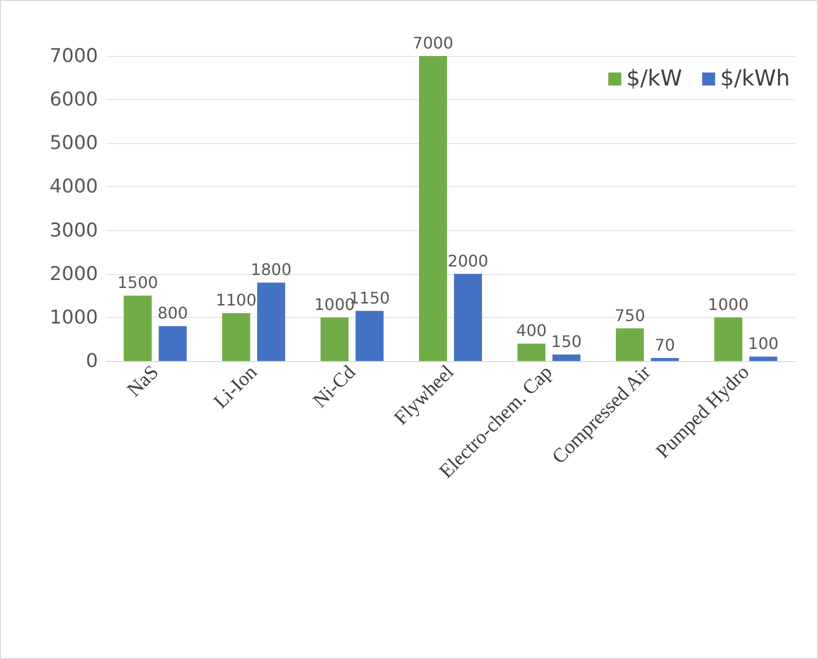  I want to click on legend-label: $/kWh, so click(755, 79).